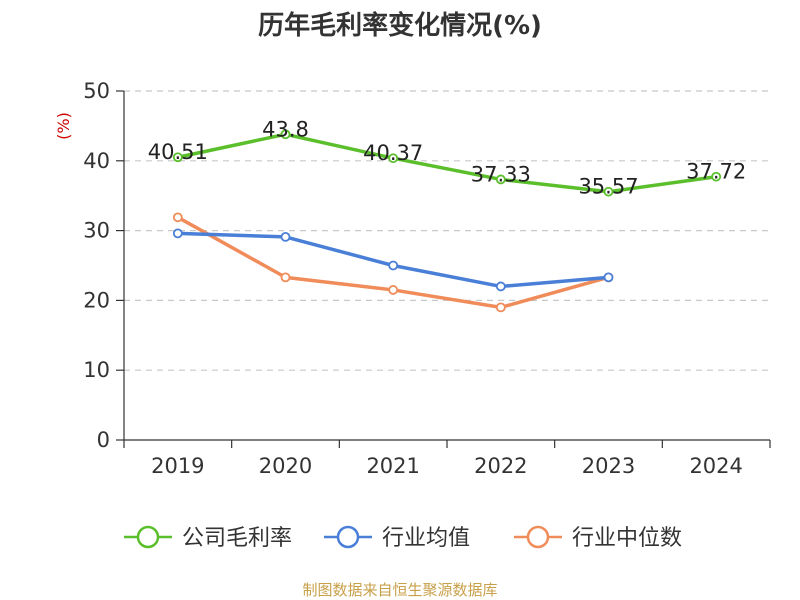 The height and width of the screenshot is (600, 800). What do you see at coordinates (177, 217) in the screenshot?
I see `series-3-point-2019` at bounding box center [177, 217].